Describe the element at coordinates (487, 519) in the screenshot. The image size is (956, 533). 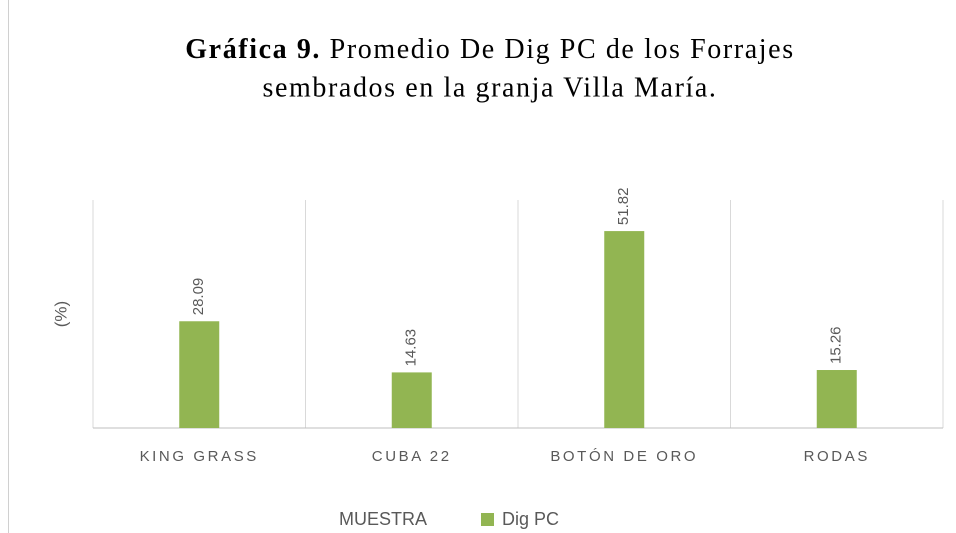
I see `legend-swatch` at that location.